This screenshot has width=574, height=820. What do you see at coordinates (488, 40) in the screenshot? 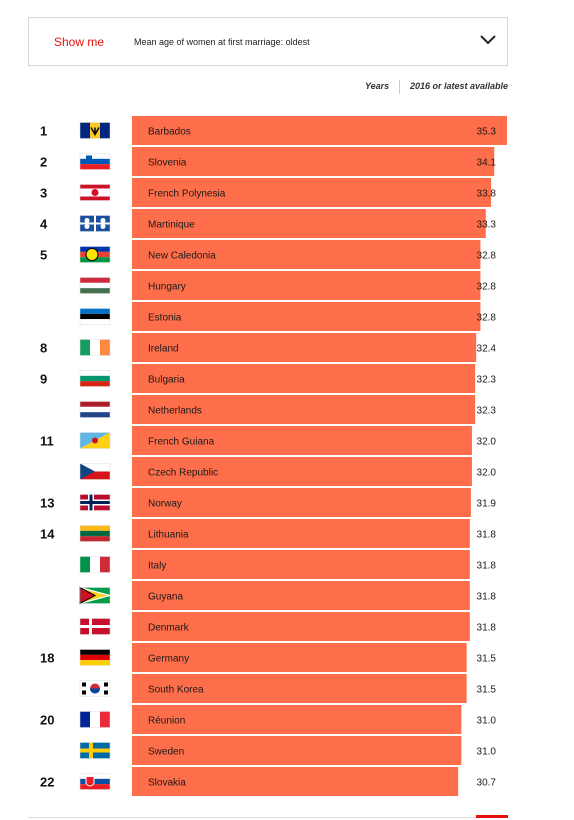
I see `chevron-down-icon` at bounding box center [488, 40].